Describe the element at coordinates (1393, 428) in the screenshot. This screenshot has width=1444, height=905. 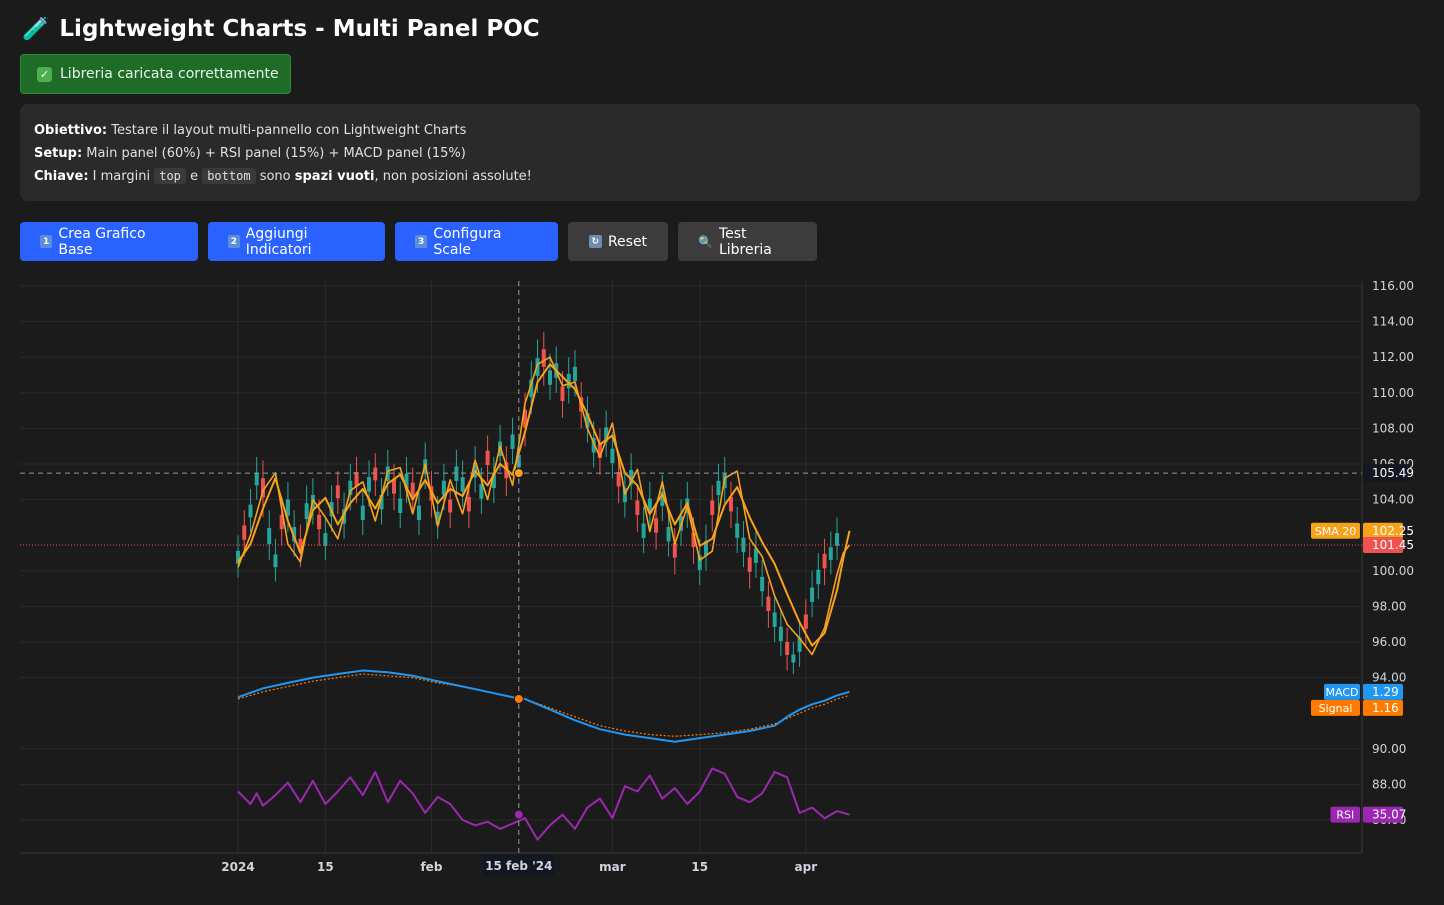
I see `price-tick-label: 108.00` at that location.